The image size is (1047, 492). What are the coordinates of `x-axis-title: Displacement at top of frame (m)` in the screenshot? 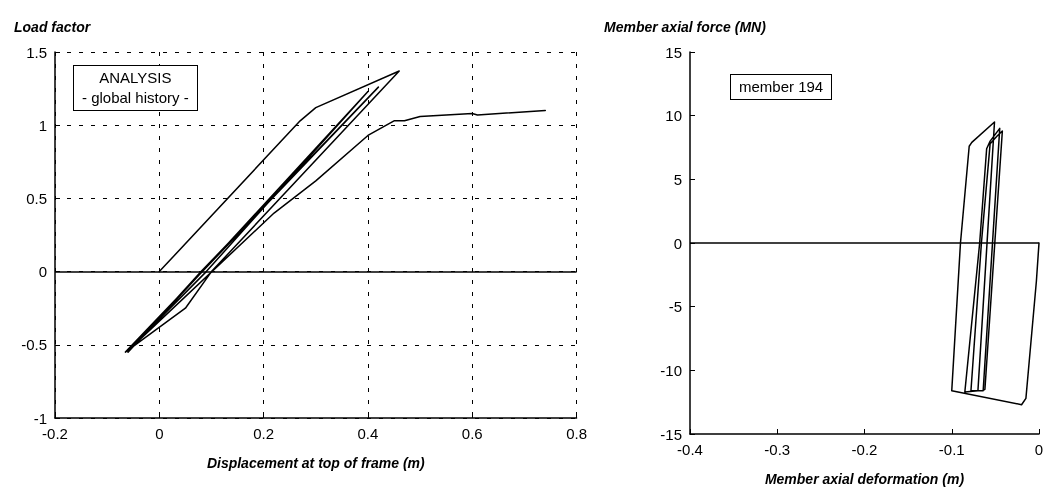 It's located at (316, 463).